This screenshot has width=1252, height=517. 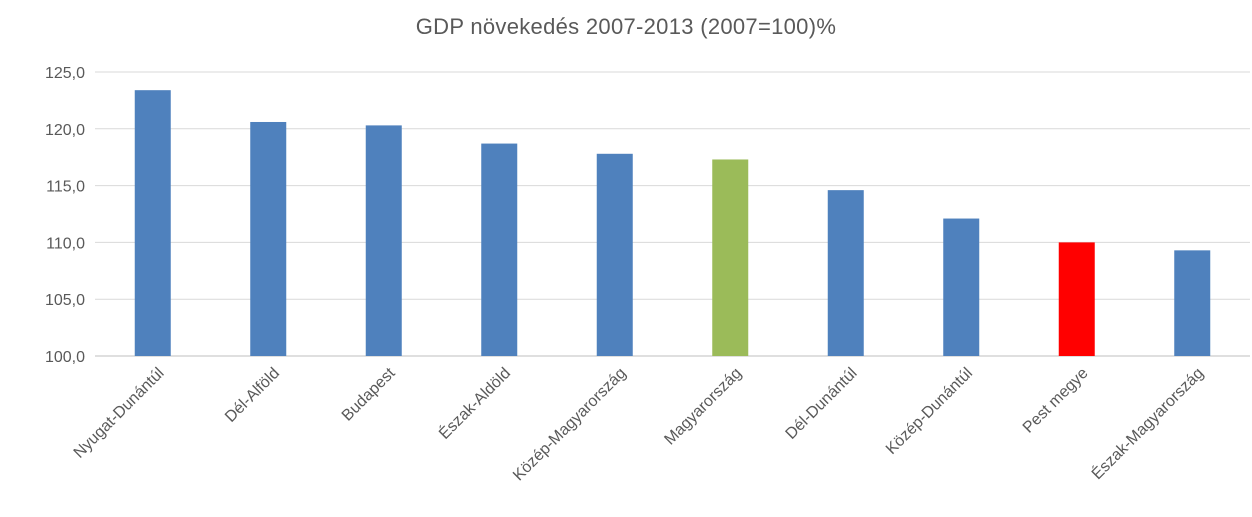 I want to click on y-tick-label: 105,0, so click(x=65, y=300).